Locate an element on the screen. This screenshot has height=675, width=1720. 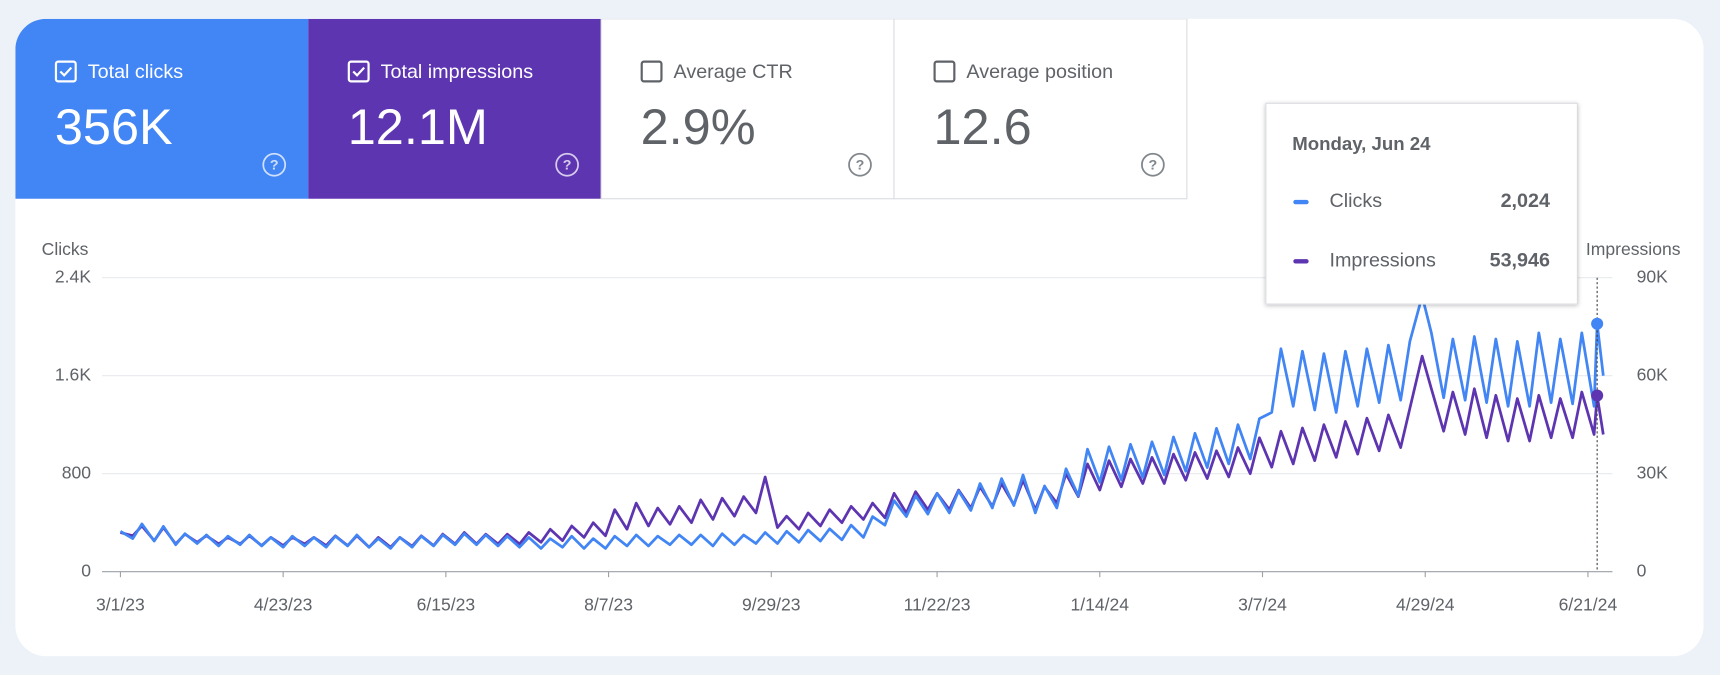
tooltip-value: 2,024 is located at coordinates (1525, 201).